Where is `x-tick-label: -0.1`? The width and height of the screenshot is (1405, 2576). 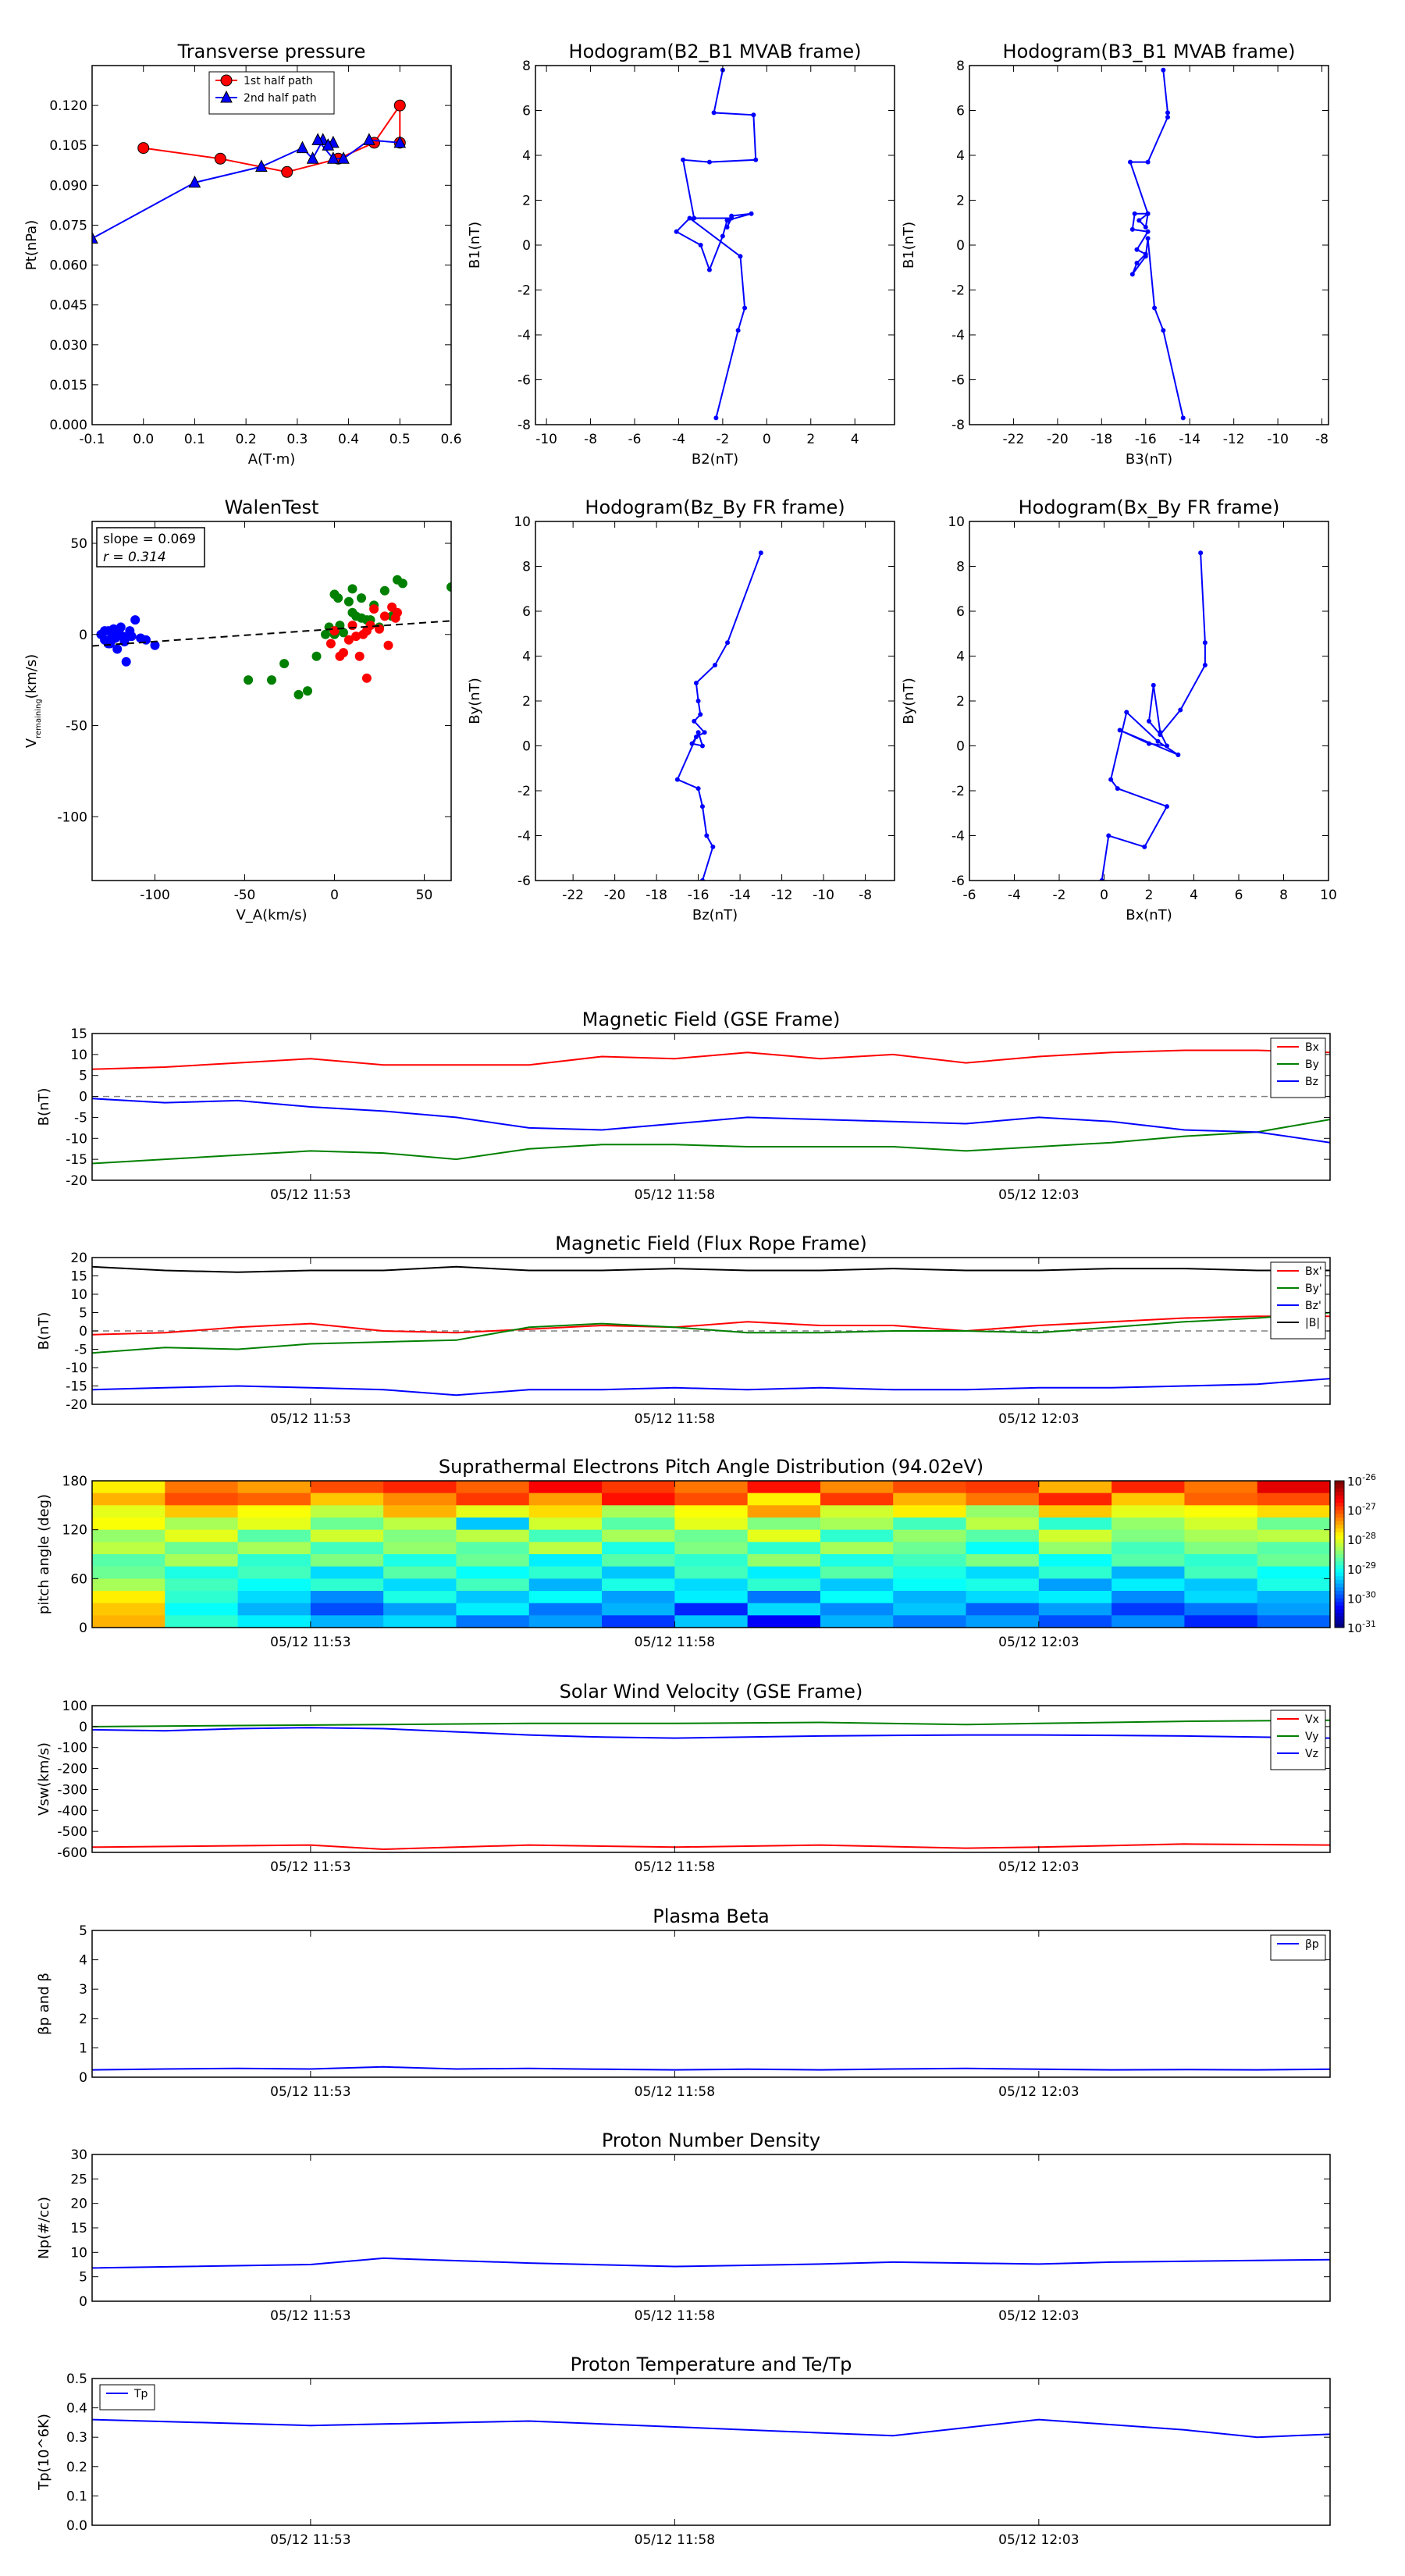
x-tick-label: -0.1 is located at coordinates (92, 439).